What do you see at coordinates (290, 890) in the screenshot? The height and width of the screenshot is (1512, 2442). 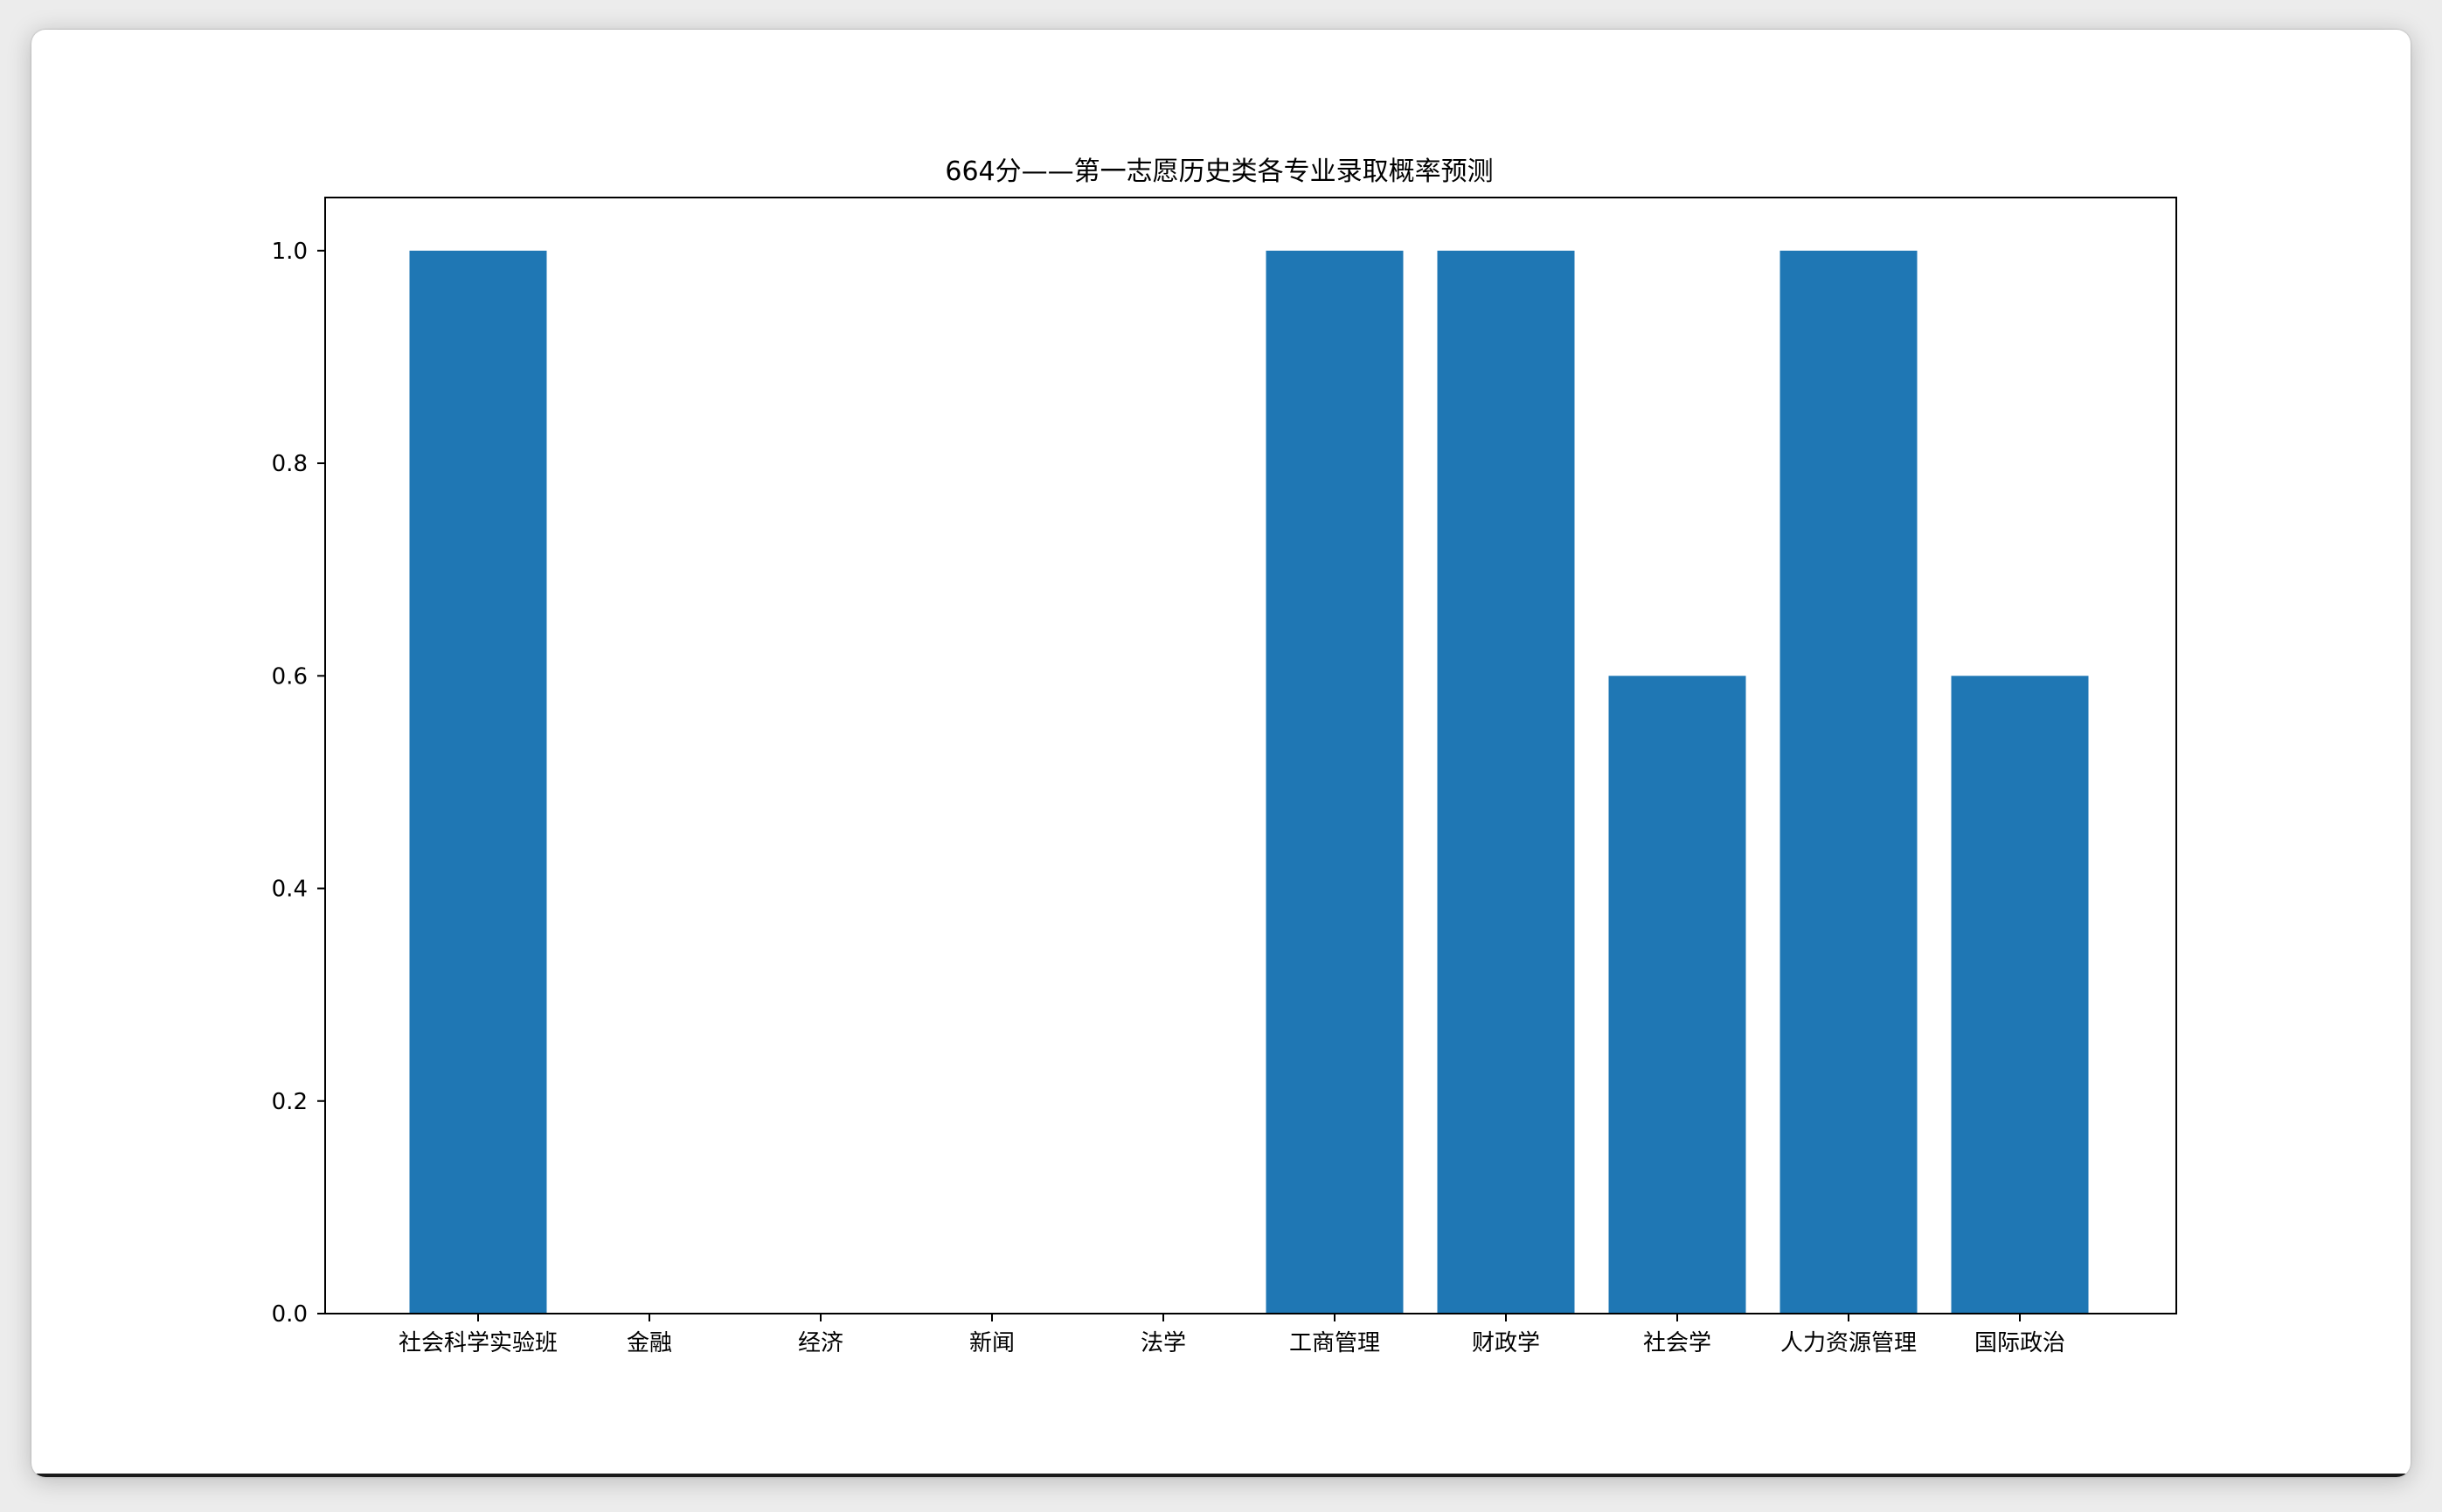 I see `y-tick-label-2: 0.4` at bounding box center [290, 890].